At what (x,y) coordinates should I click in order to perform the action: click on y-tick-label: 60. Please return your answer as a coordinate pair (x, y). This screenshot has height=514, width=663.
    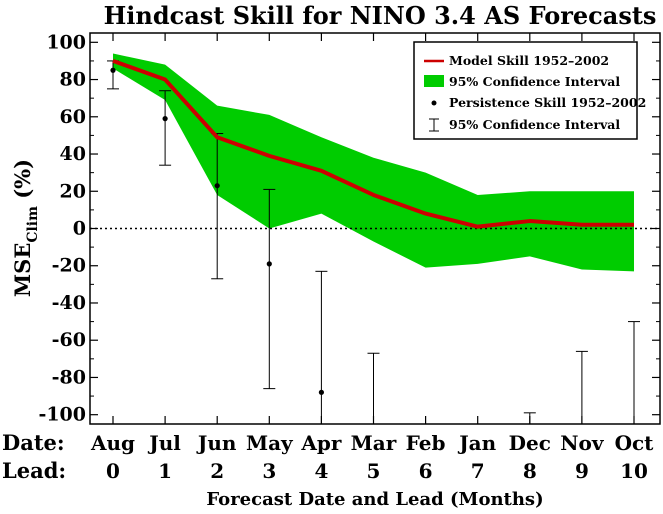
    Looking at the image, I should click on (73, 117).